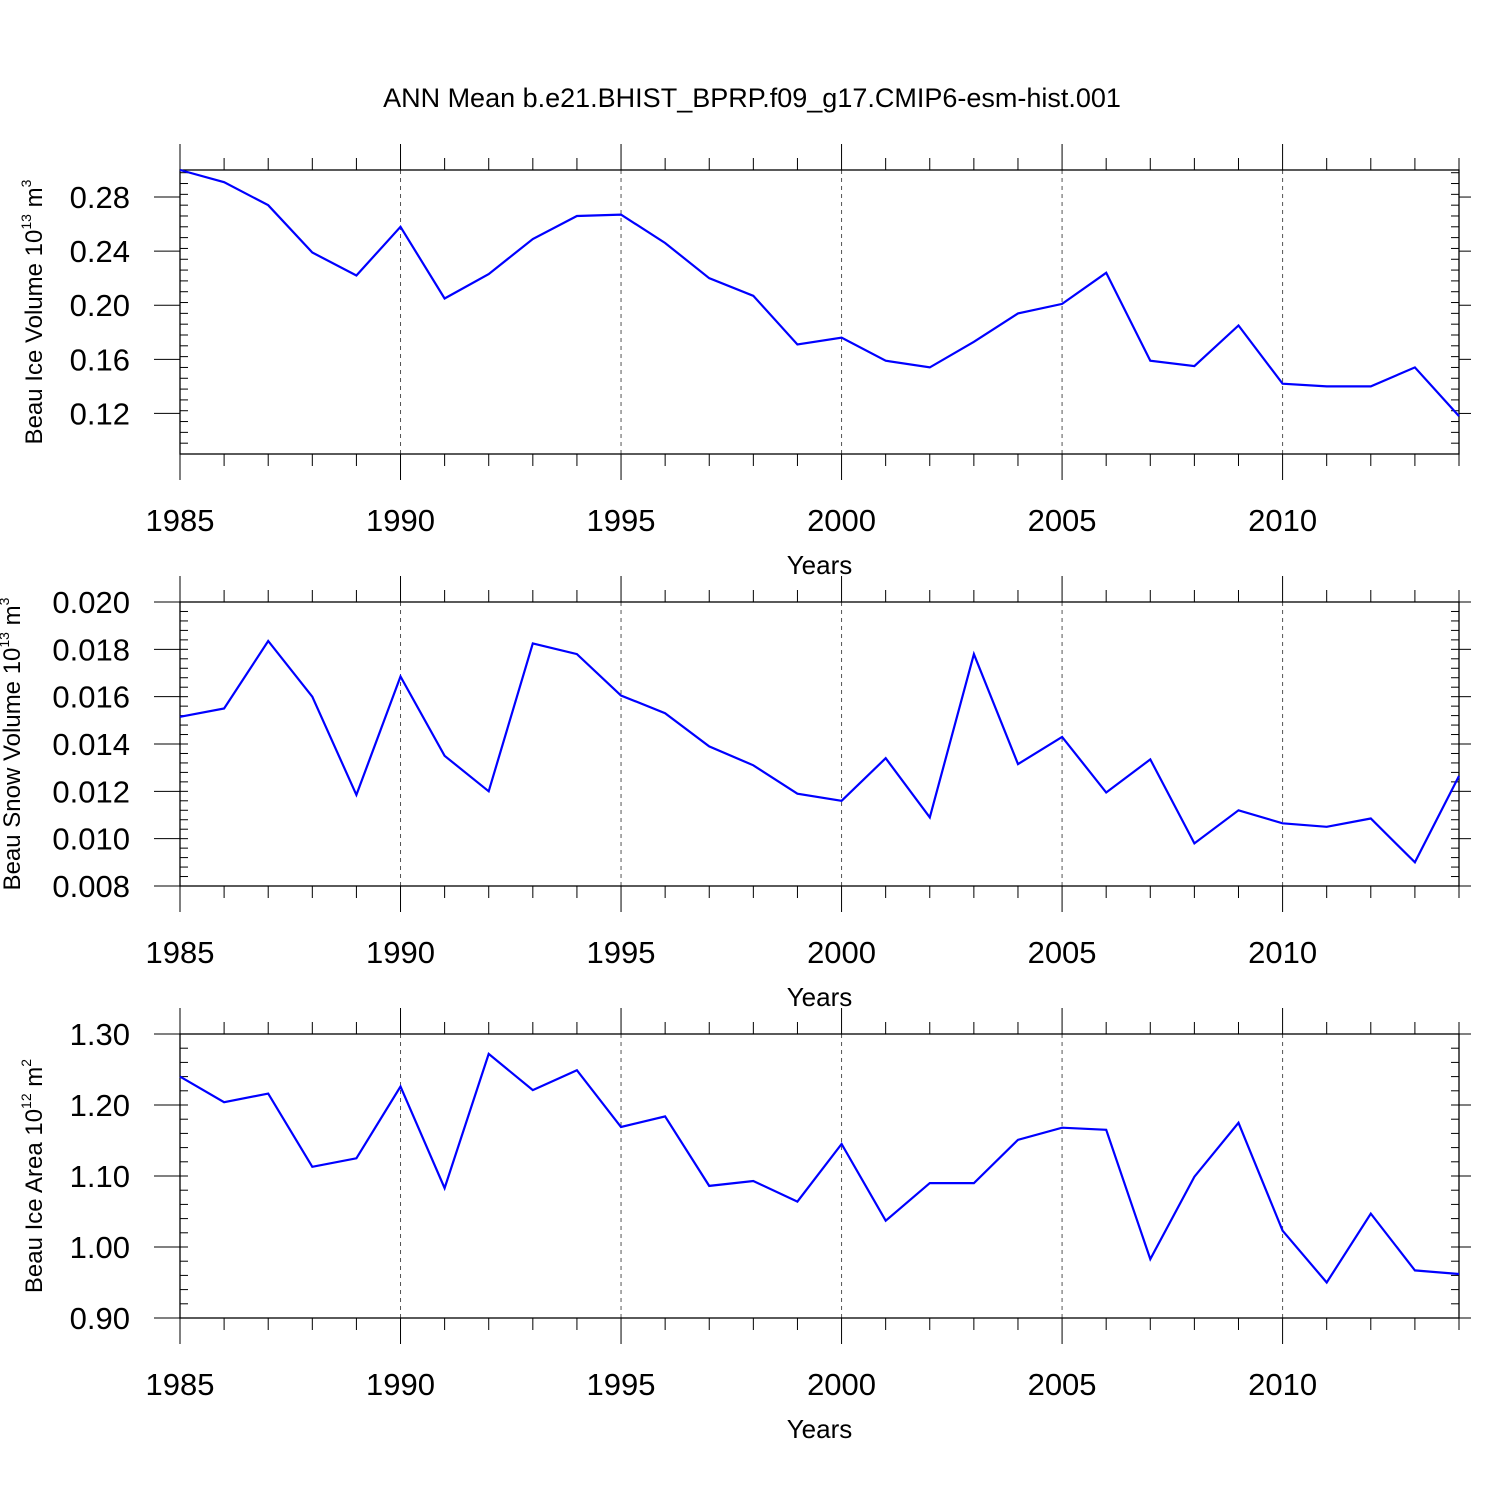 This screenshot has width=1500, height=1500. What do you see at coordinates (91, 744) in the screenshot?
I see `y-tick-label: 0.014` at bounding box center [91, 744].